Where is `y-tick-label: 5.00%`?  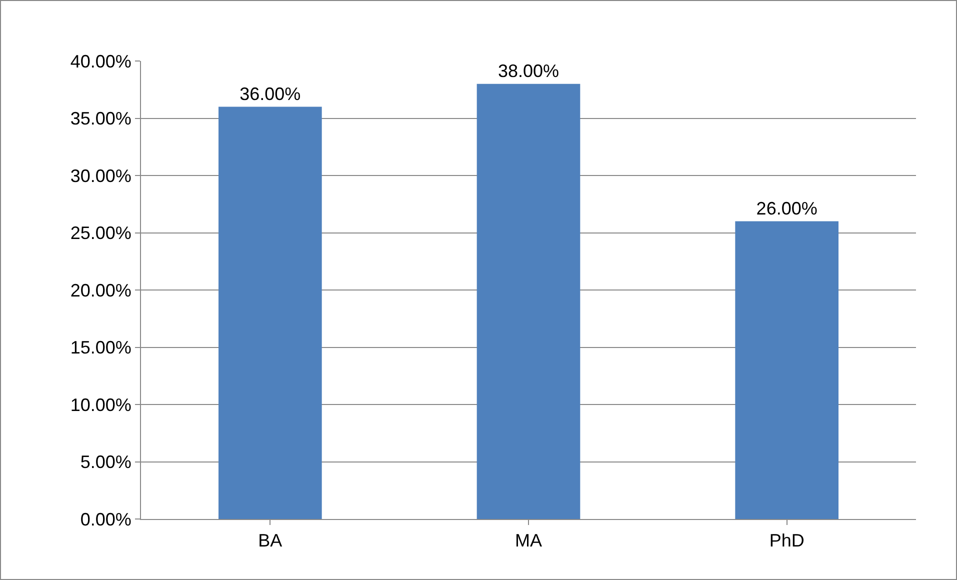
y-tick-label: 5.00% is located at coordinates (106, 462).